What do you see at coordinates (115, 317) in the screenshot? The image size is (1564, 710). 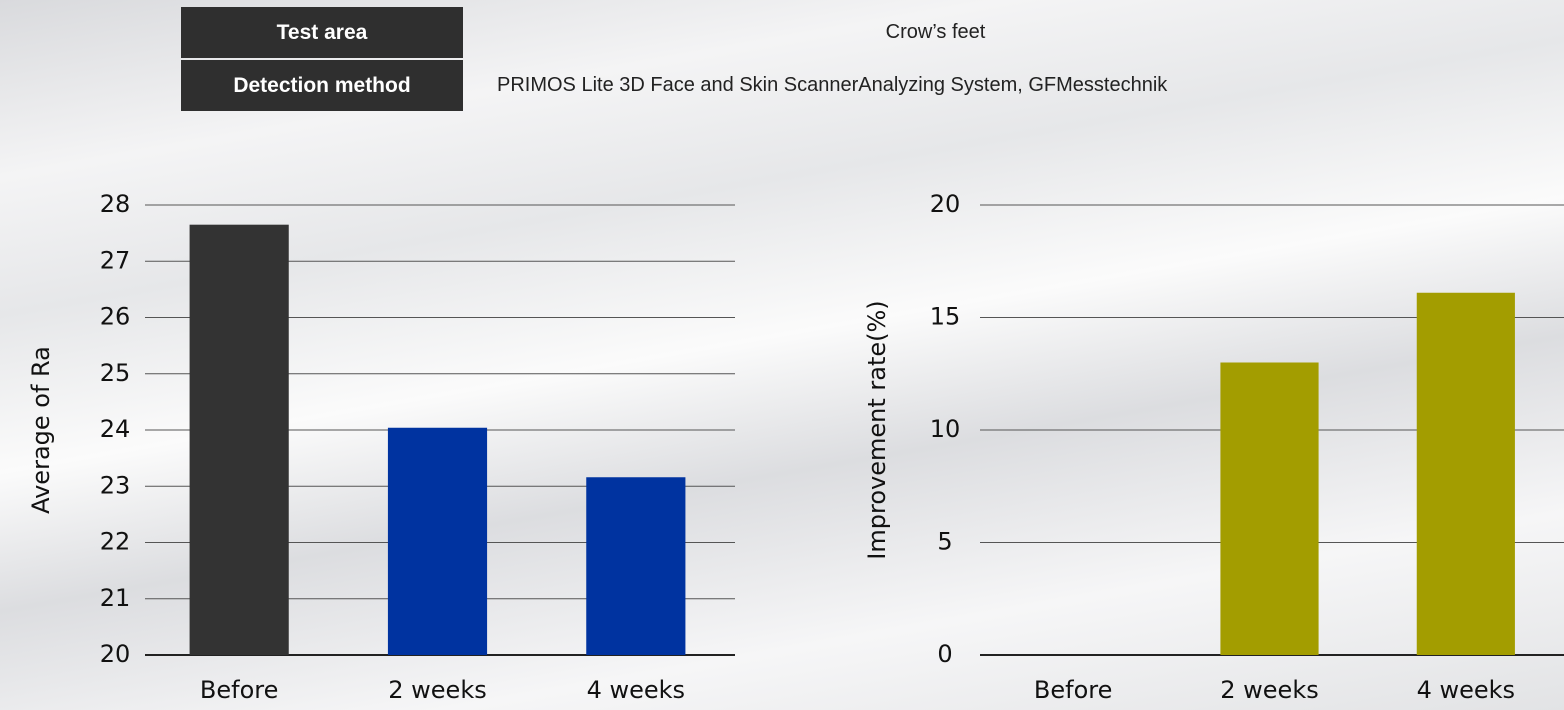 I see `y-tick-label: 26` at bounding box center [115, 317].